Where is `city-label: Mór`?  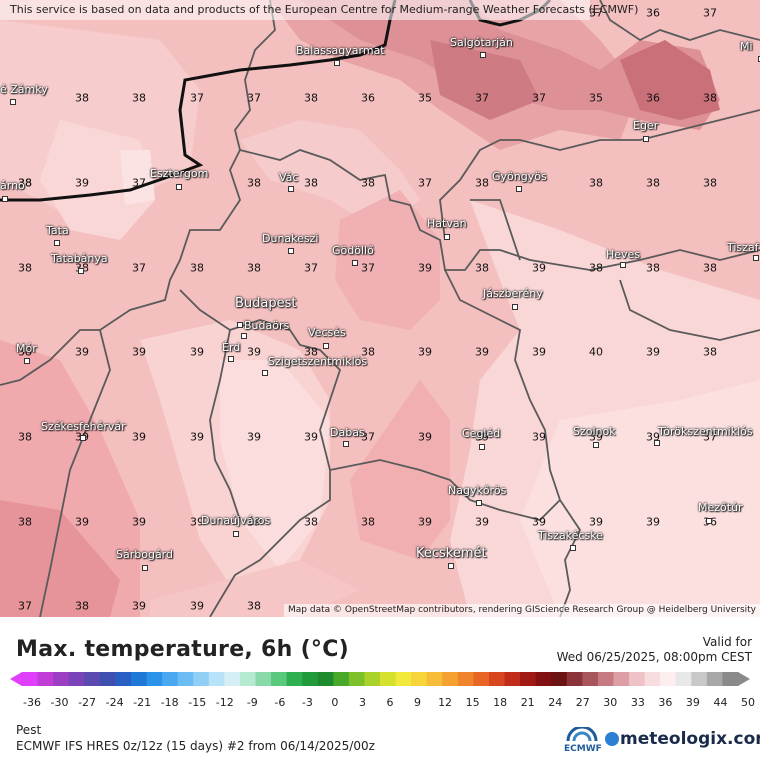 city-label: Mór is located at coordinates (26, 348).